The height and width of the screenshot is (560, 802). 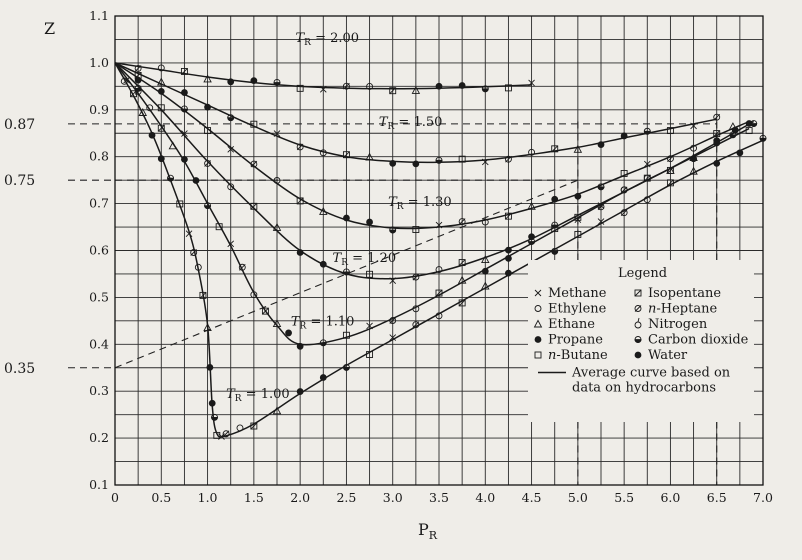 What do you see at coordinates (571, 324) in the screenshot?
I see `legend-entry: Ethane` at bounding box center [571, 324].